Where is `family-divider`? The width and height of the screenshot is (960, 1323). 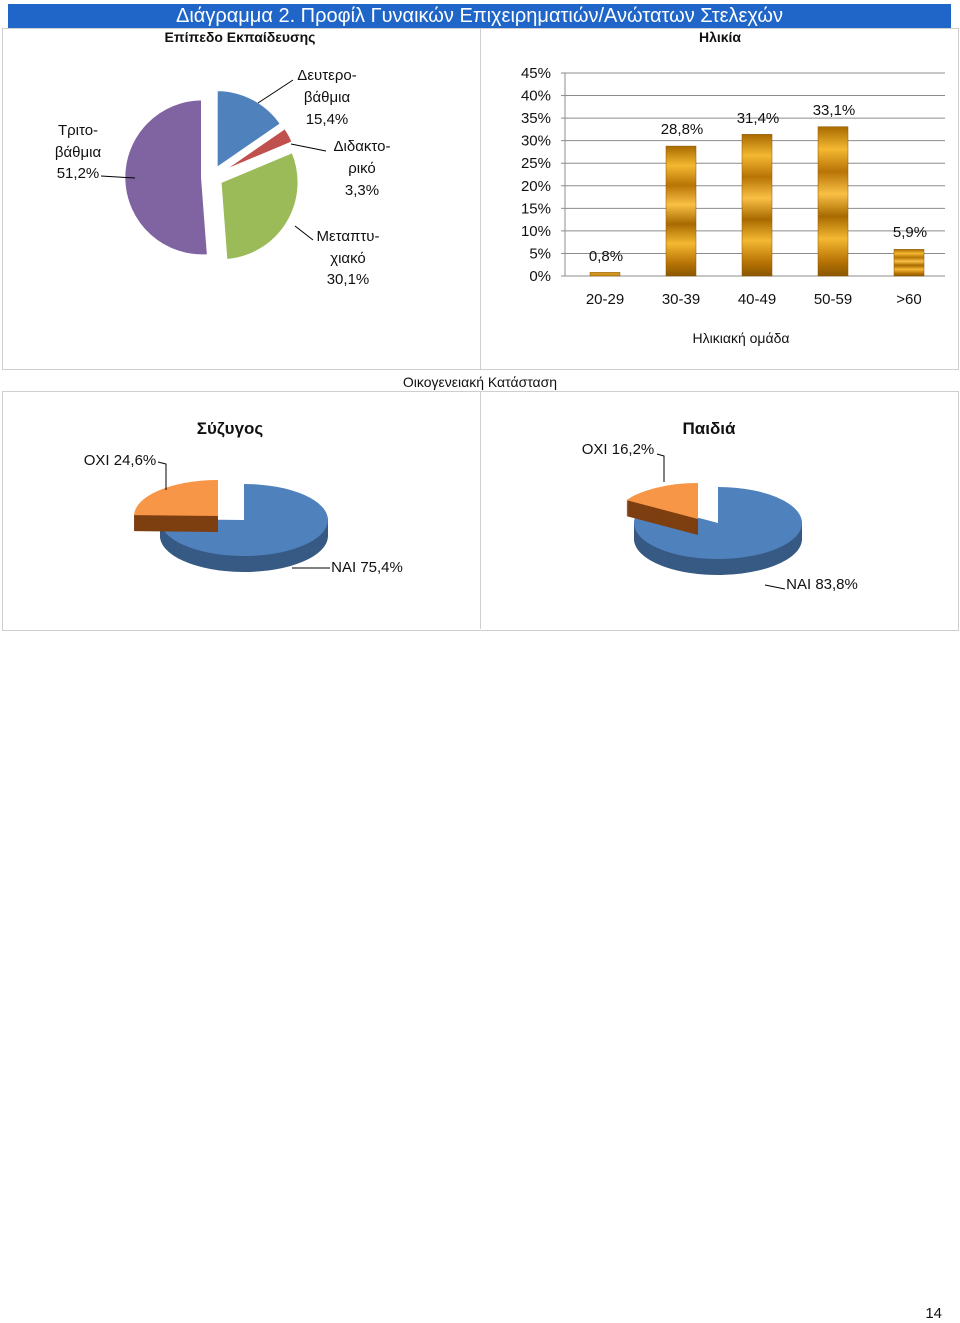
family-divider is located at coordinates (480, 510).